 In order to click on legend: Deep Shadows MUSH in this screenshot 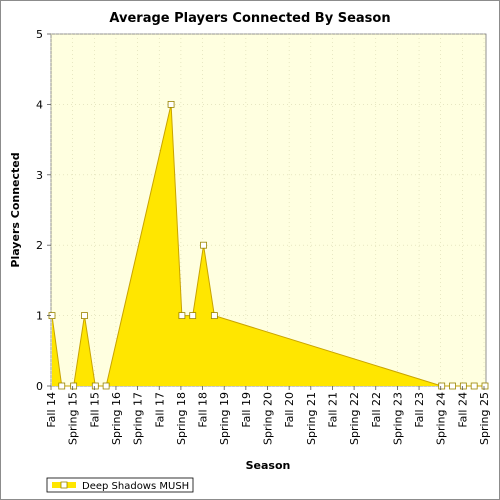, I will do `click(120, 485)`.